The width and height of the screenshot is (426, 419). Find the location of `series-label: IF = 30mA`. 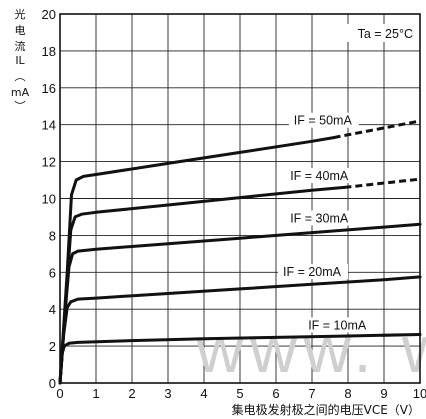

series-label: IF = 30mA is located at coordinates (319, 218).